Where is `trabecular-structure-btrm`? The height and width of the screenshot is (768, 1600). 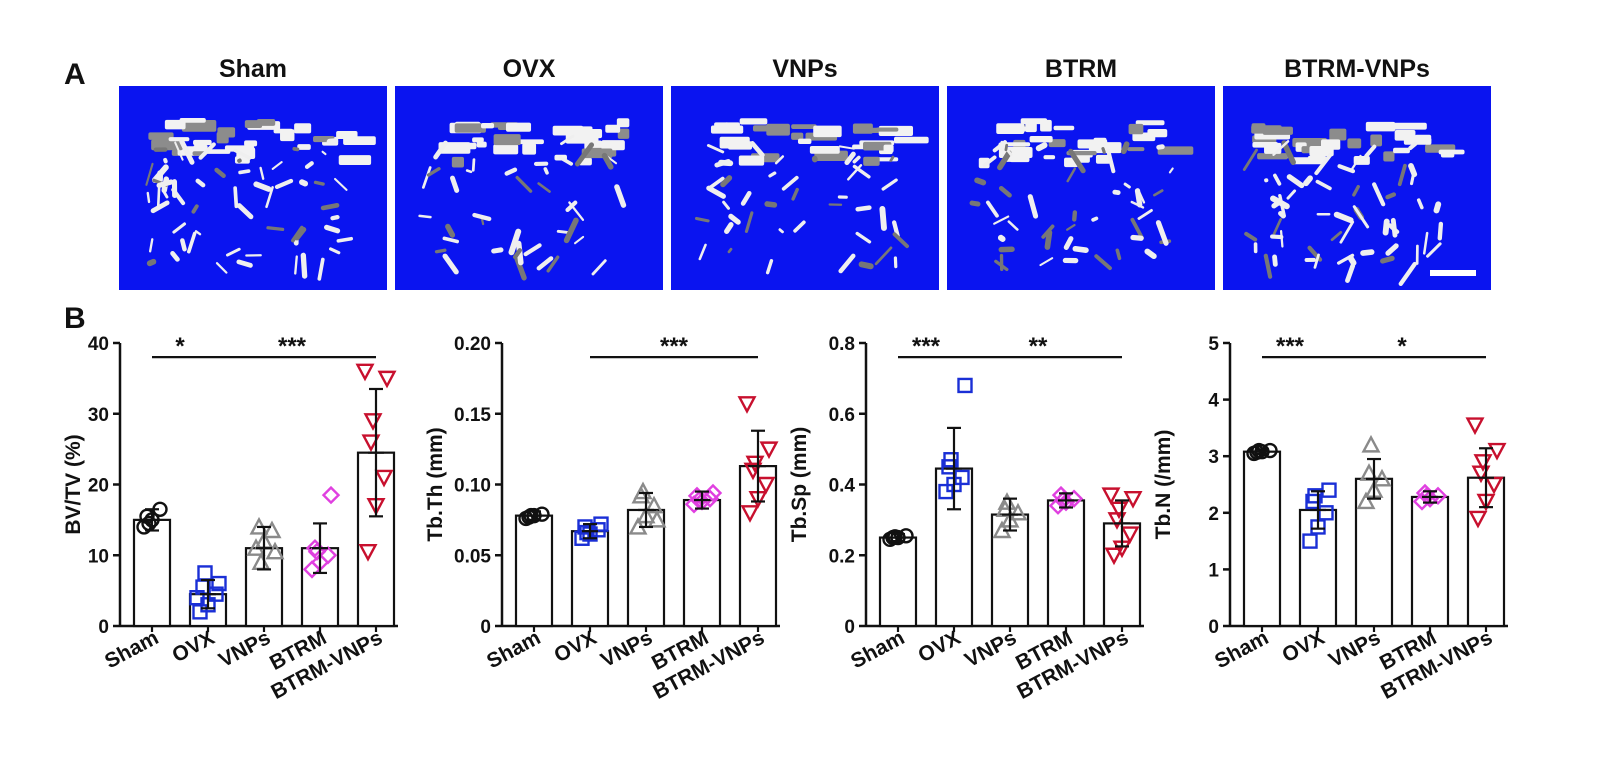 trabecular-structure-btrm is located at coordinates (1081, 195).